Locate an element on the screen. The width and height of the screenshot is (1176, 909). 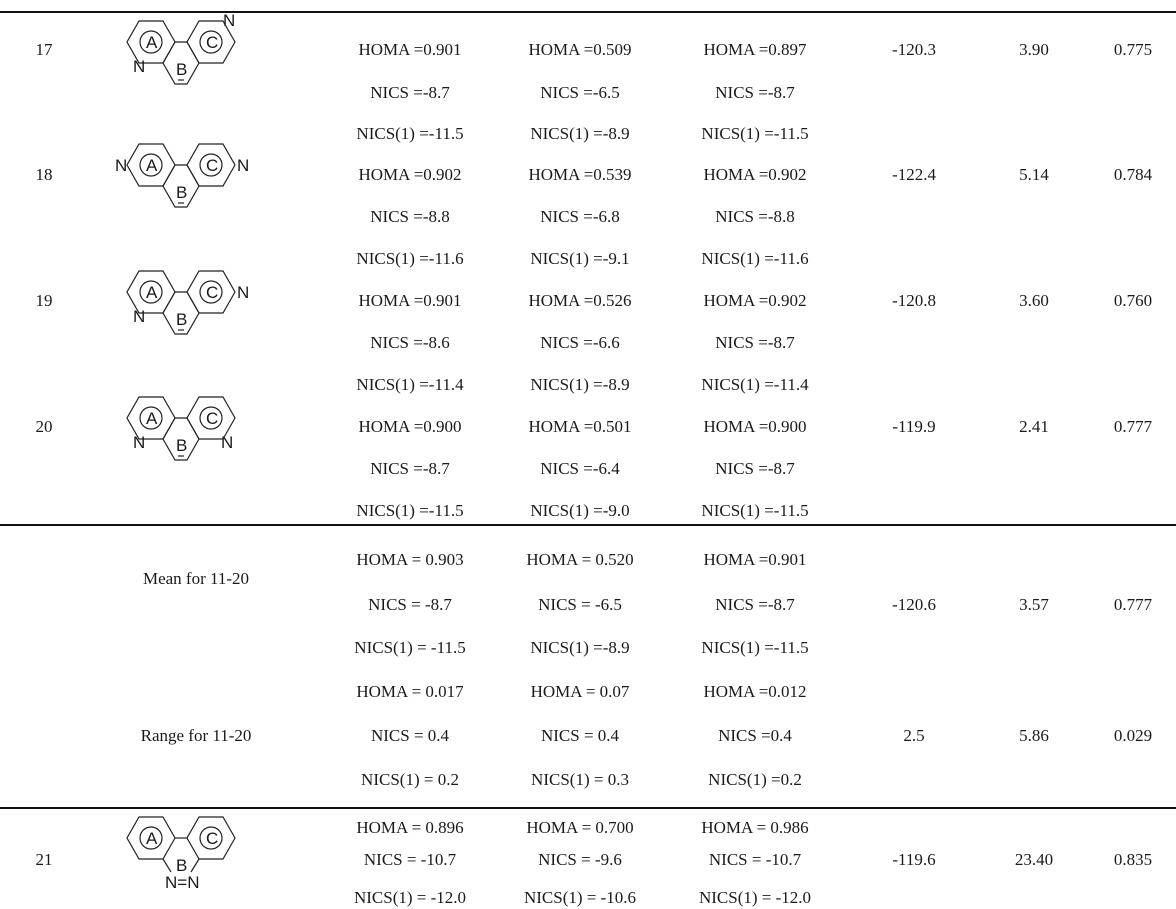
ring-b-homa: HOMA =0.509 is located at coordinates (580, 49).